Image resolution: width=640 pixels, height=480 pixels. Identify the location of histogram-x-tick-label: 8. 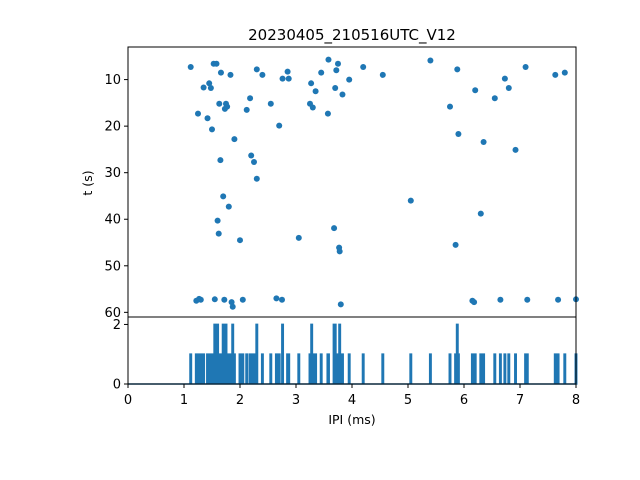
(576, 400).